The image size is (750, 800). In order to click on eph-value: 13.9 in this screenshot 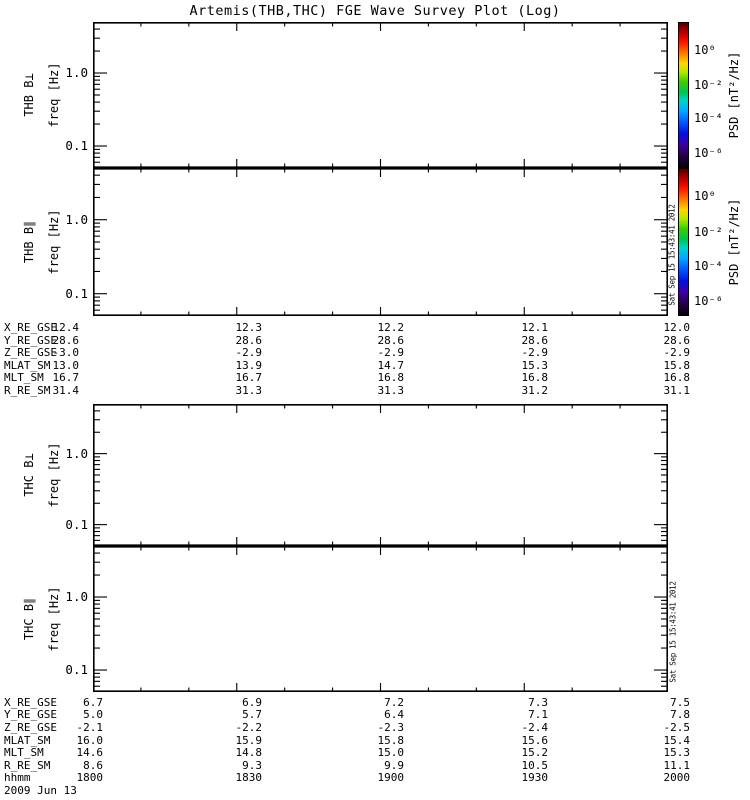, I will do `click(249, 365)`.